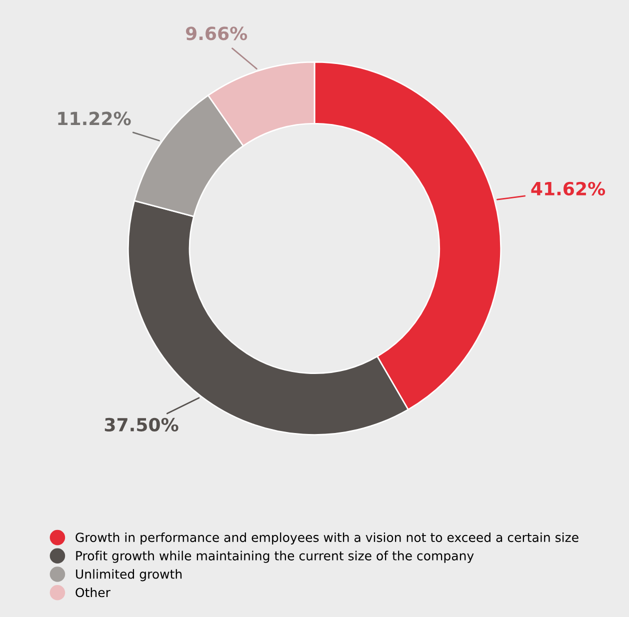  What do you see at coordinates (129, 575) in the screenshot?
I see `legend-label: Unlimited growth` at bounding box center [129, 575].